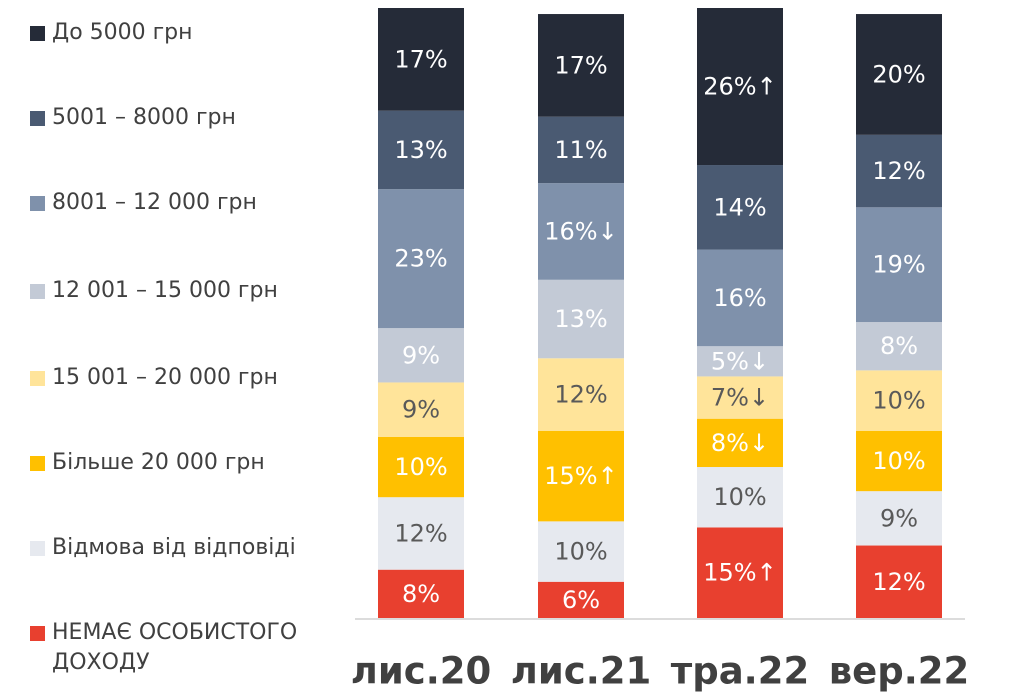 The width and height of the screenshot is (1012, 699). Describe the element at coordinates (158, 462) in the screenshot. I see `legend-label: Більше 20 000 грн` at that location.